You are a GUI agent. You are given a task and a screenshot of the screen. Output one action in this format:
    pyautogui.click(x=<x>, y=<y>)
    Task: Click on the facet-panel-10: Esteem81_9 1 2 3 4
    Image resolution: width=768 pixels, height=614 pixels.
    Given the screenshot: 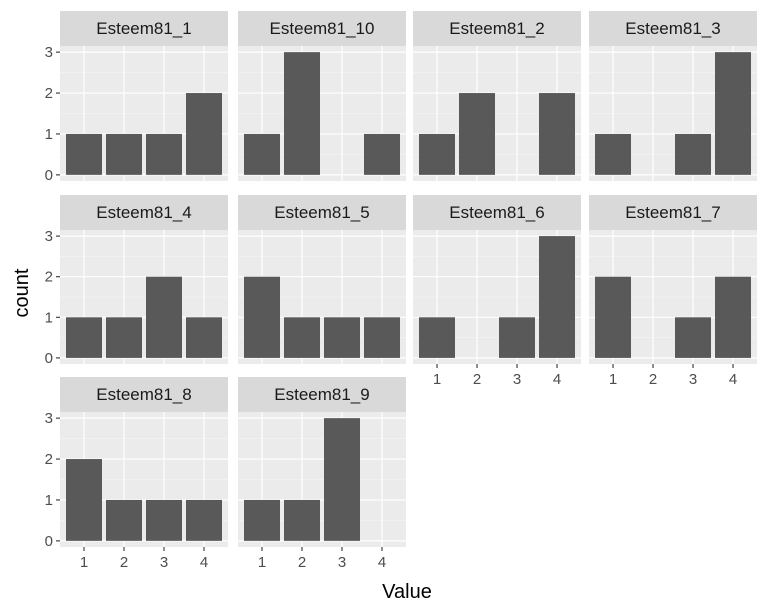 What is the action you would take?
    pyautogui.click(x=322, y=474)
    